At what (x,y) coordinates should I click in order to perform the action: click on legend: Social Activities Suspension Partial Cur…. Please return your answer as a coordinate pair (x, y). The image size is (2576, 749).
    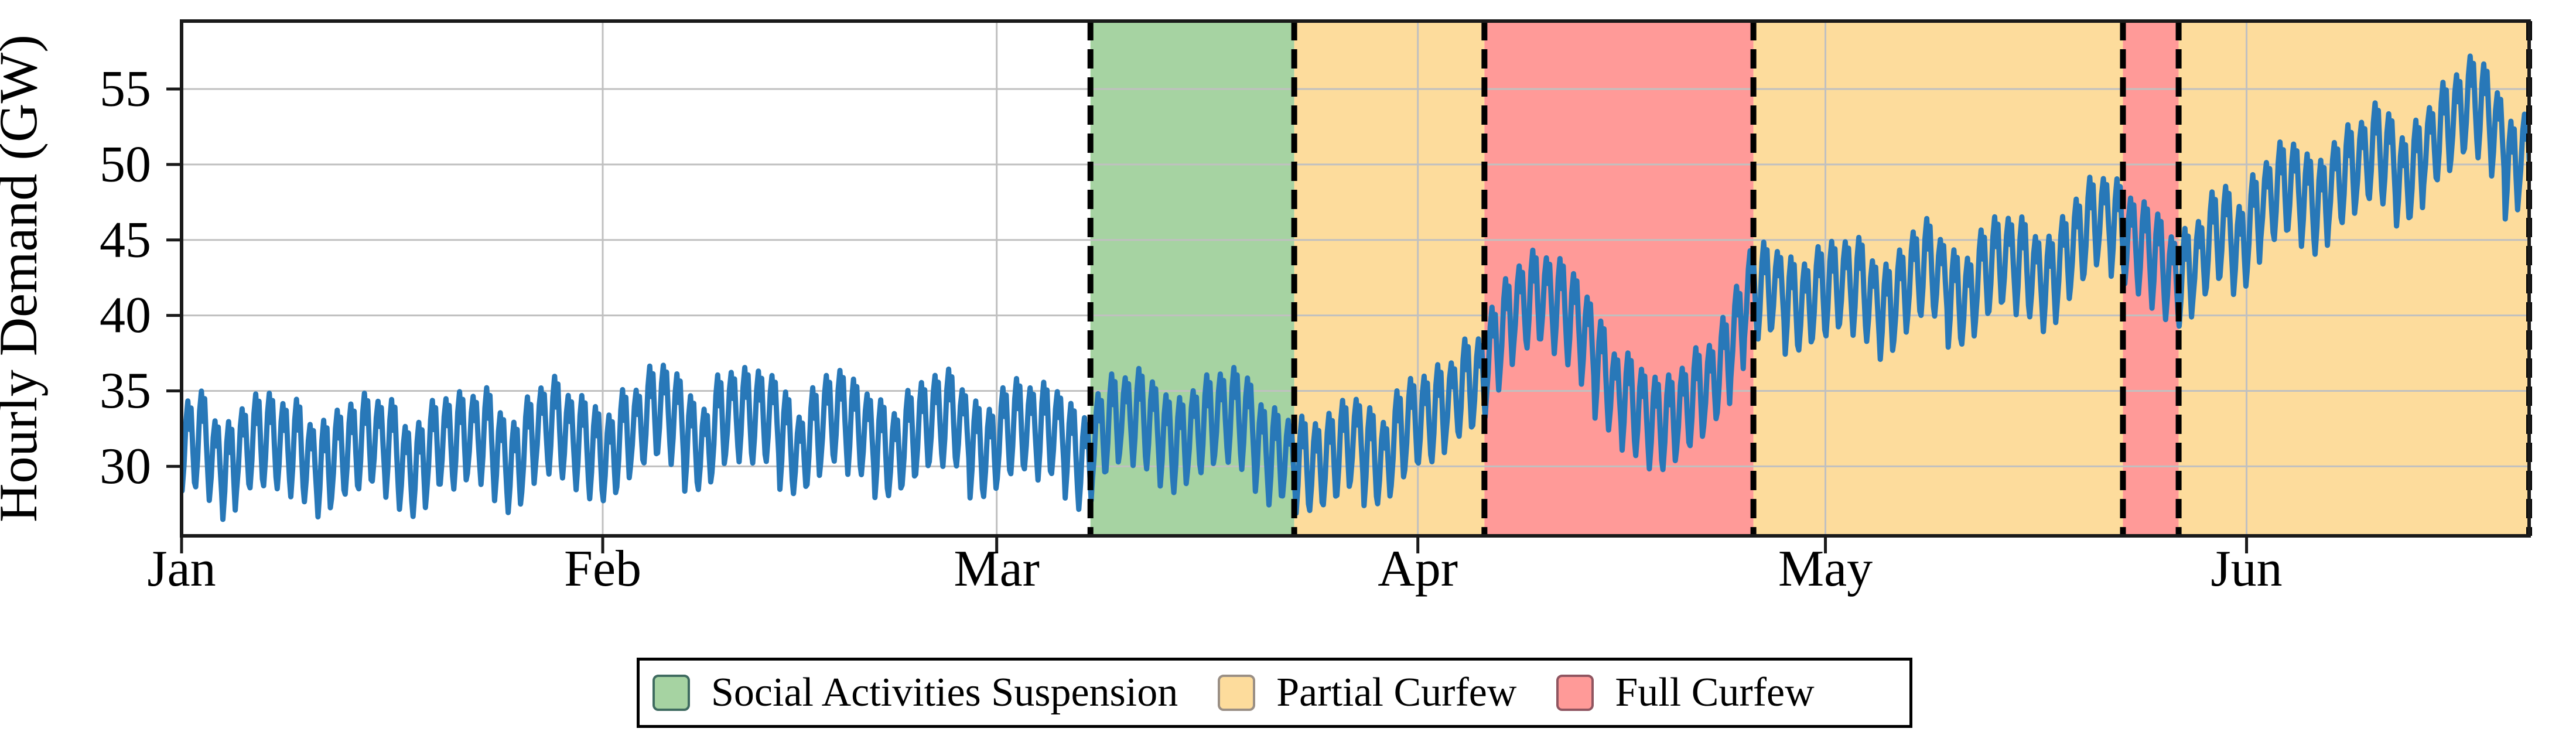
    Looking at the image, I should click on (1275, 693).